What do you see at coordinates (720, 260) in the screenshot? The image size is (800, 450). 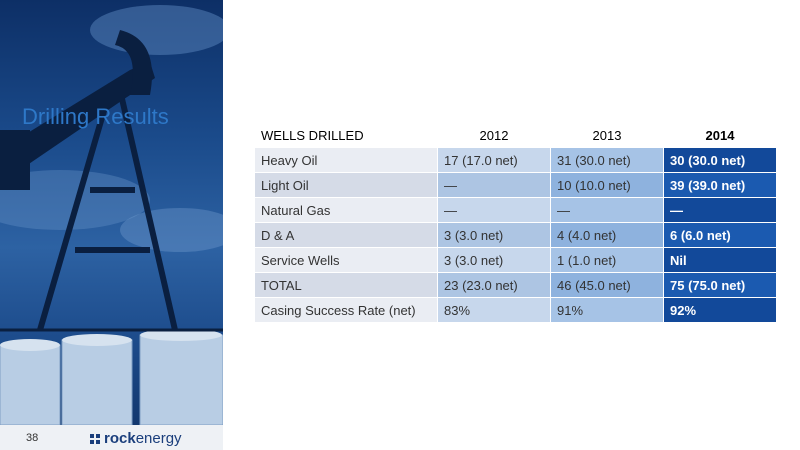 I see `cell-2014: Nil` at bounding box center [720, 260].